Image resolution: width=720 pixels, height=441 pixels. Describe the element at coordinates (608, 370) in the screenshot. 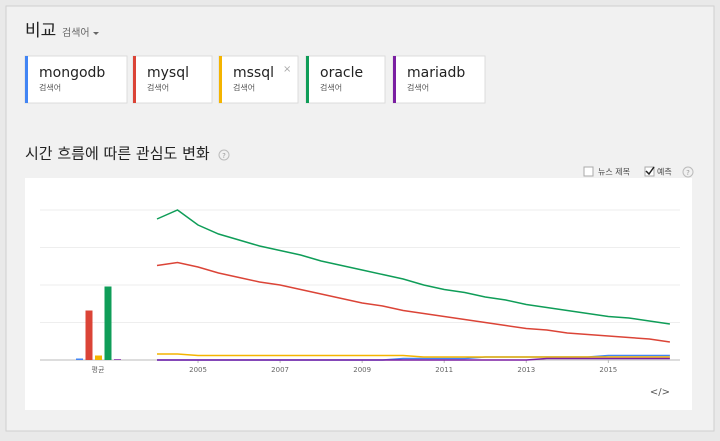

I see `x-tick-label: 2015` at that location.